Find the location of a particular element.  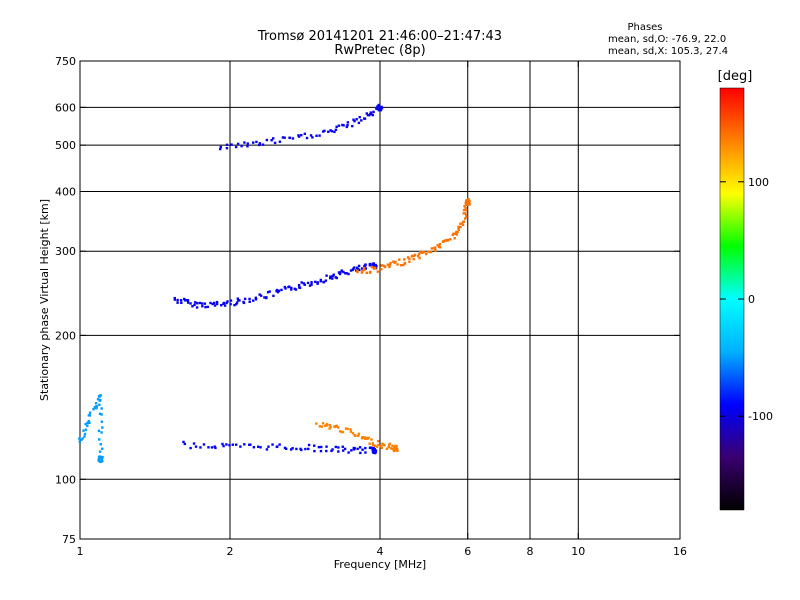

x-tick-label: 10 is located at coordinates (578, 551).